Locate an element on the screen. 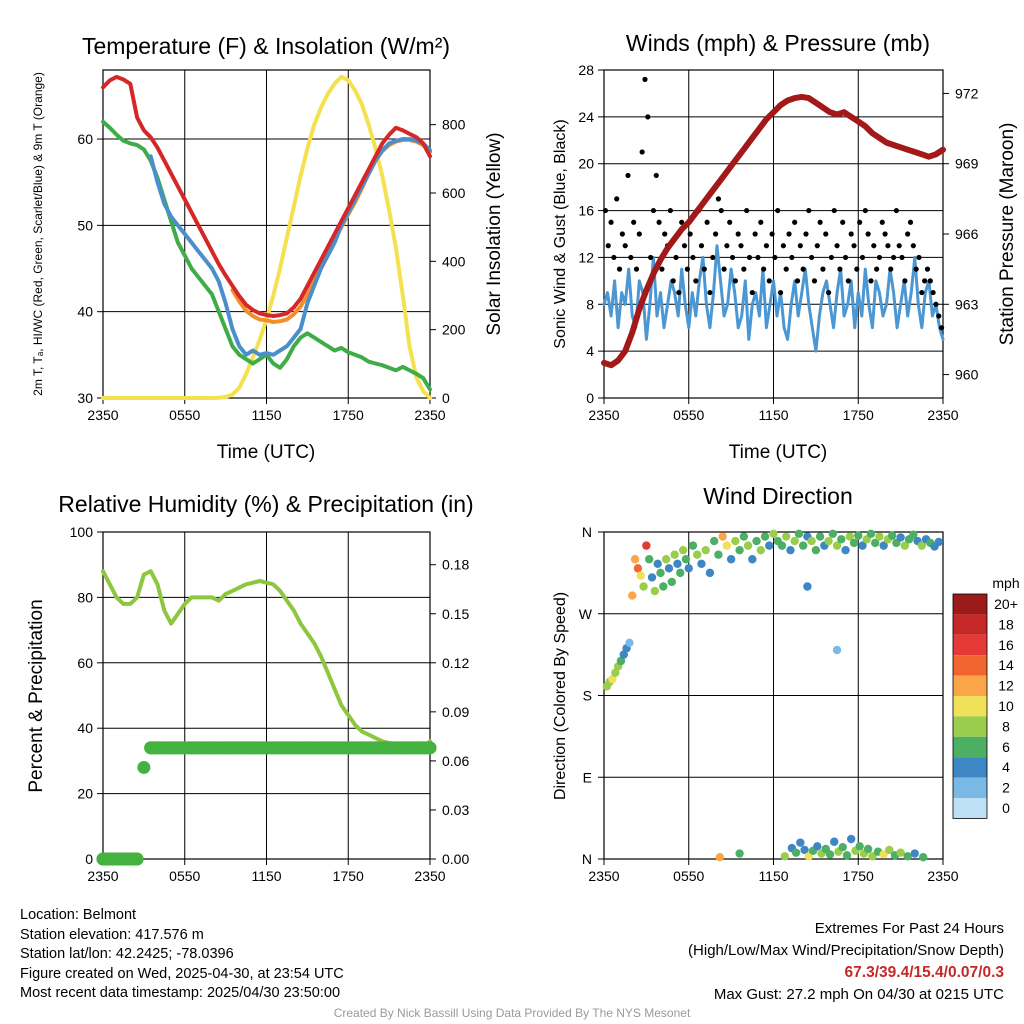  dir-ytick-label: E is located at coordinates (587, 777).